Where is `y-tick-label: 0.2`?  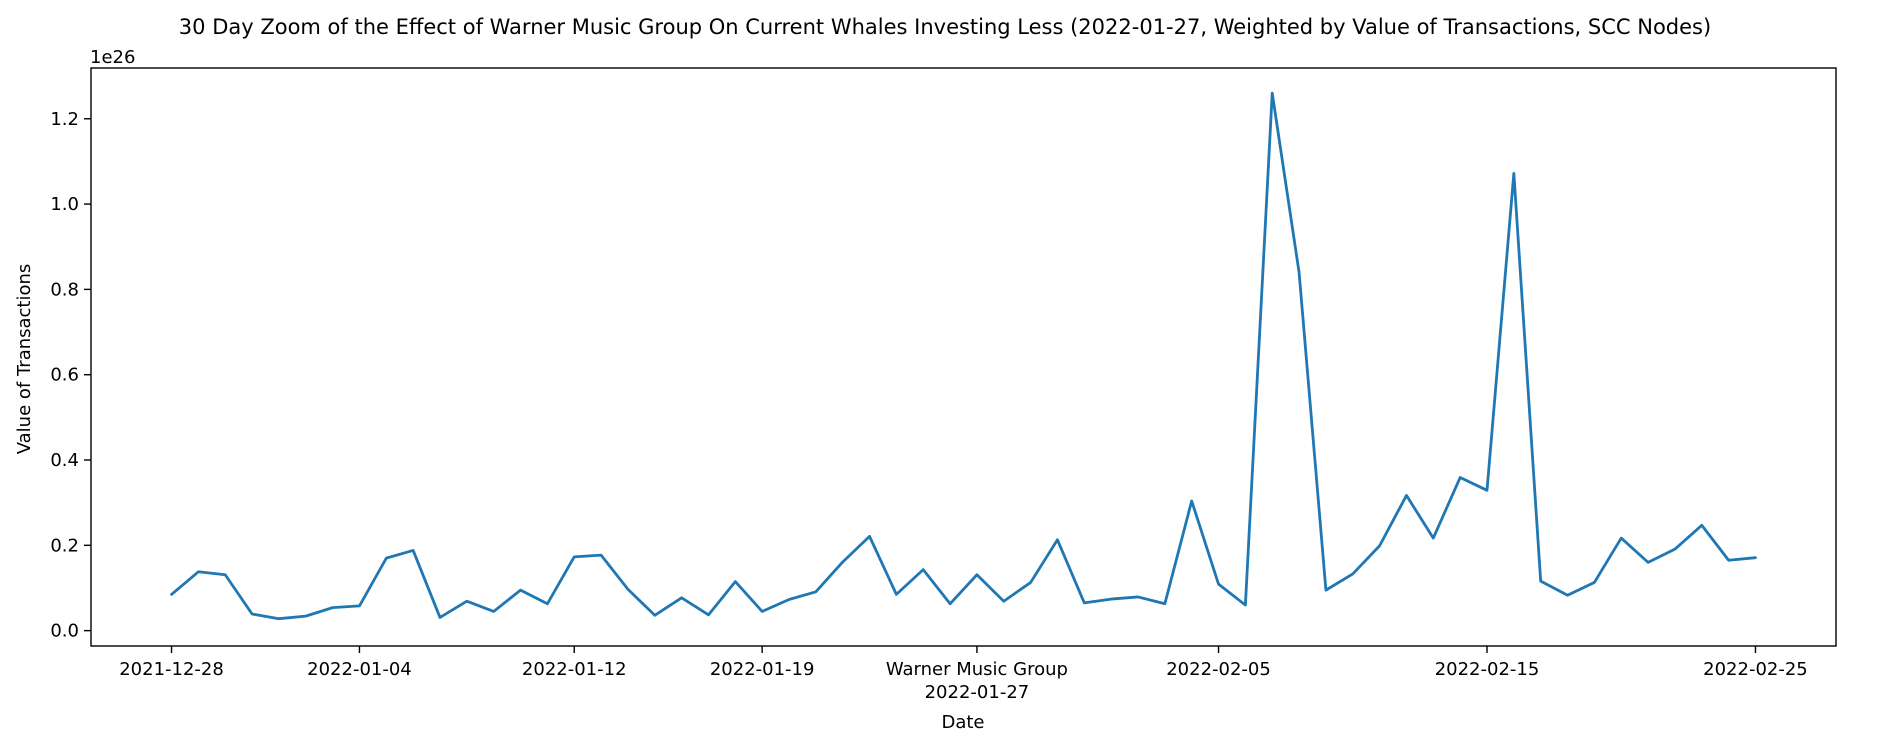 y-tick-label: 0.2 is located at coordinates (64, 545).